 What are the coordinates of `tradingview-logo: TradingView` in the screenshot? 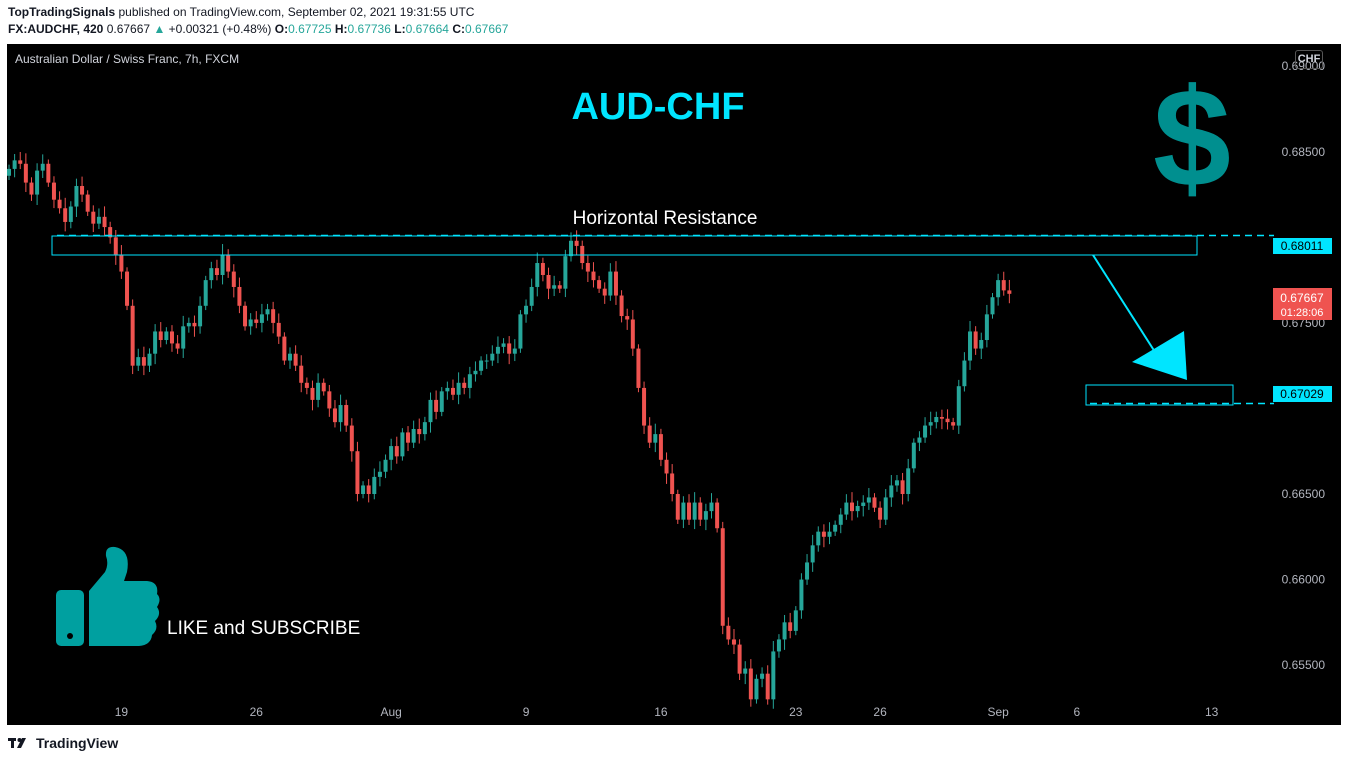 It's located at (63, 743).